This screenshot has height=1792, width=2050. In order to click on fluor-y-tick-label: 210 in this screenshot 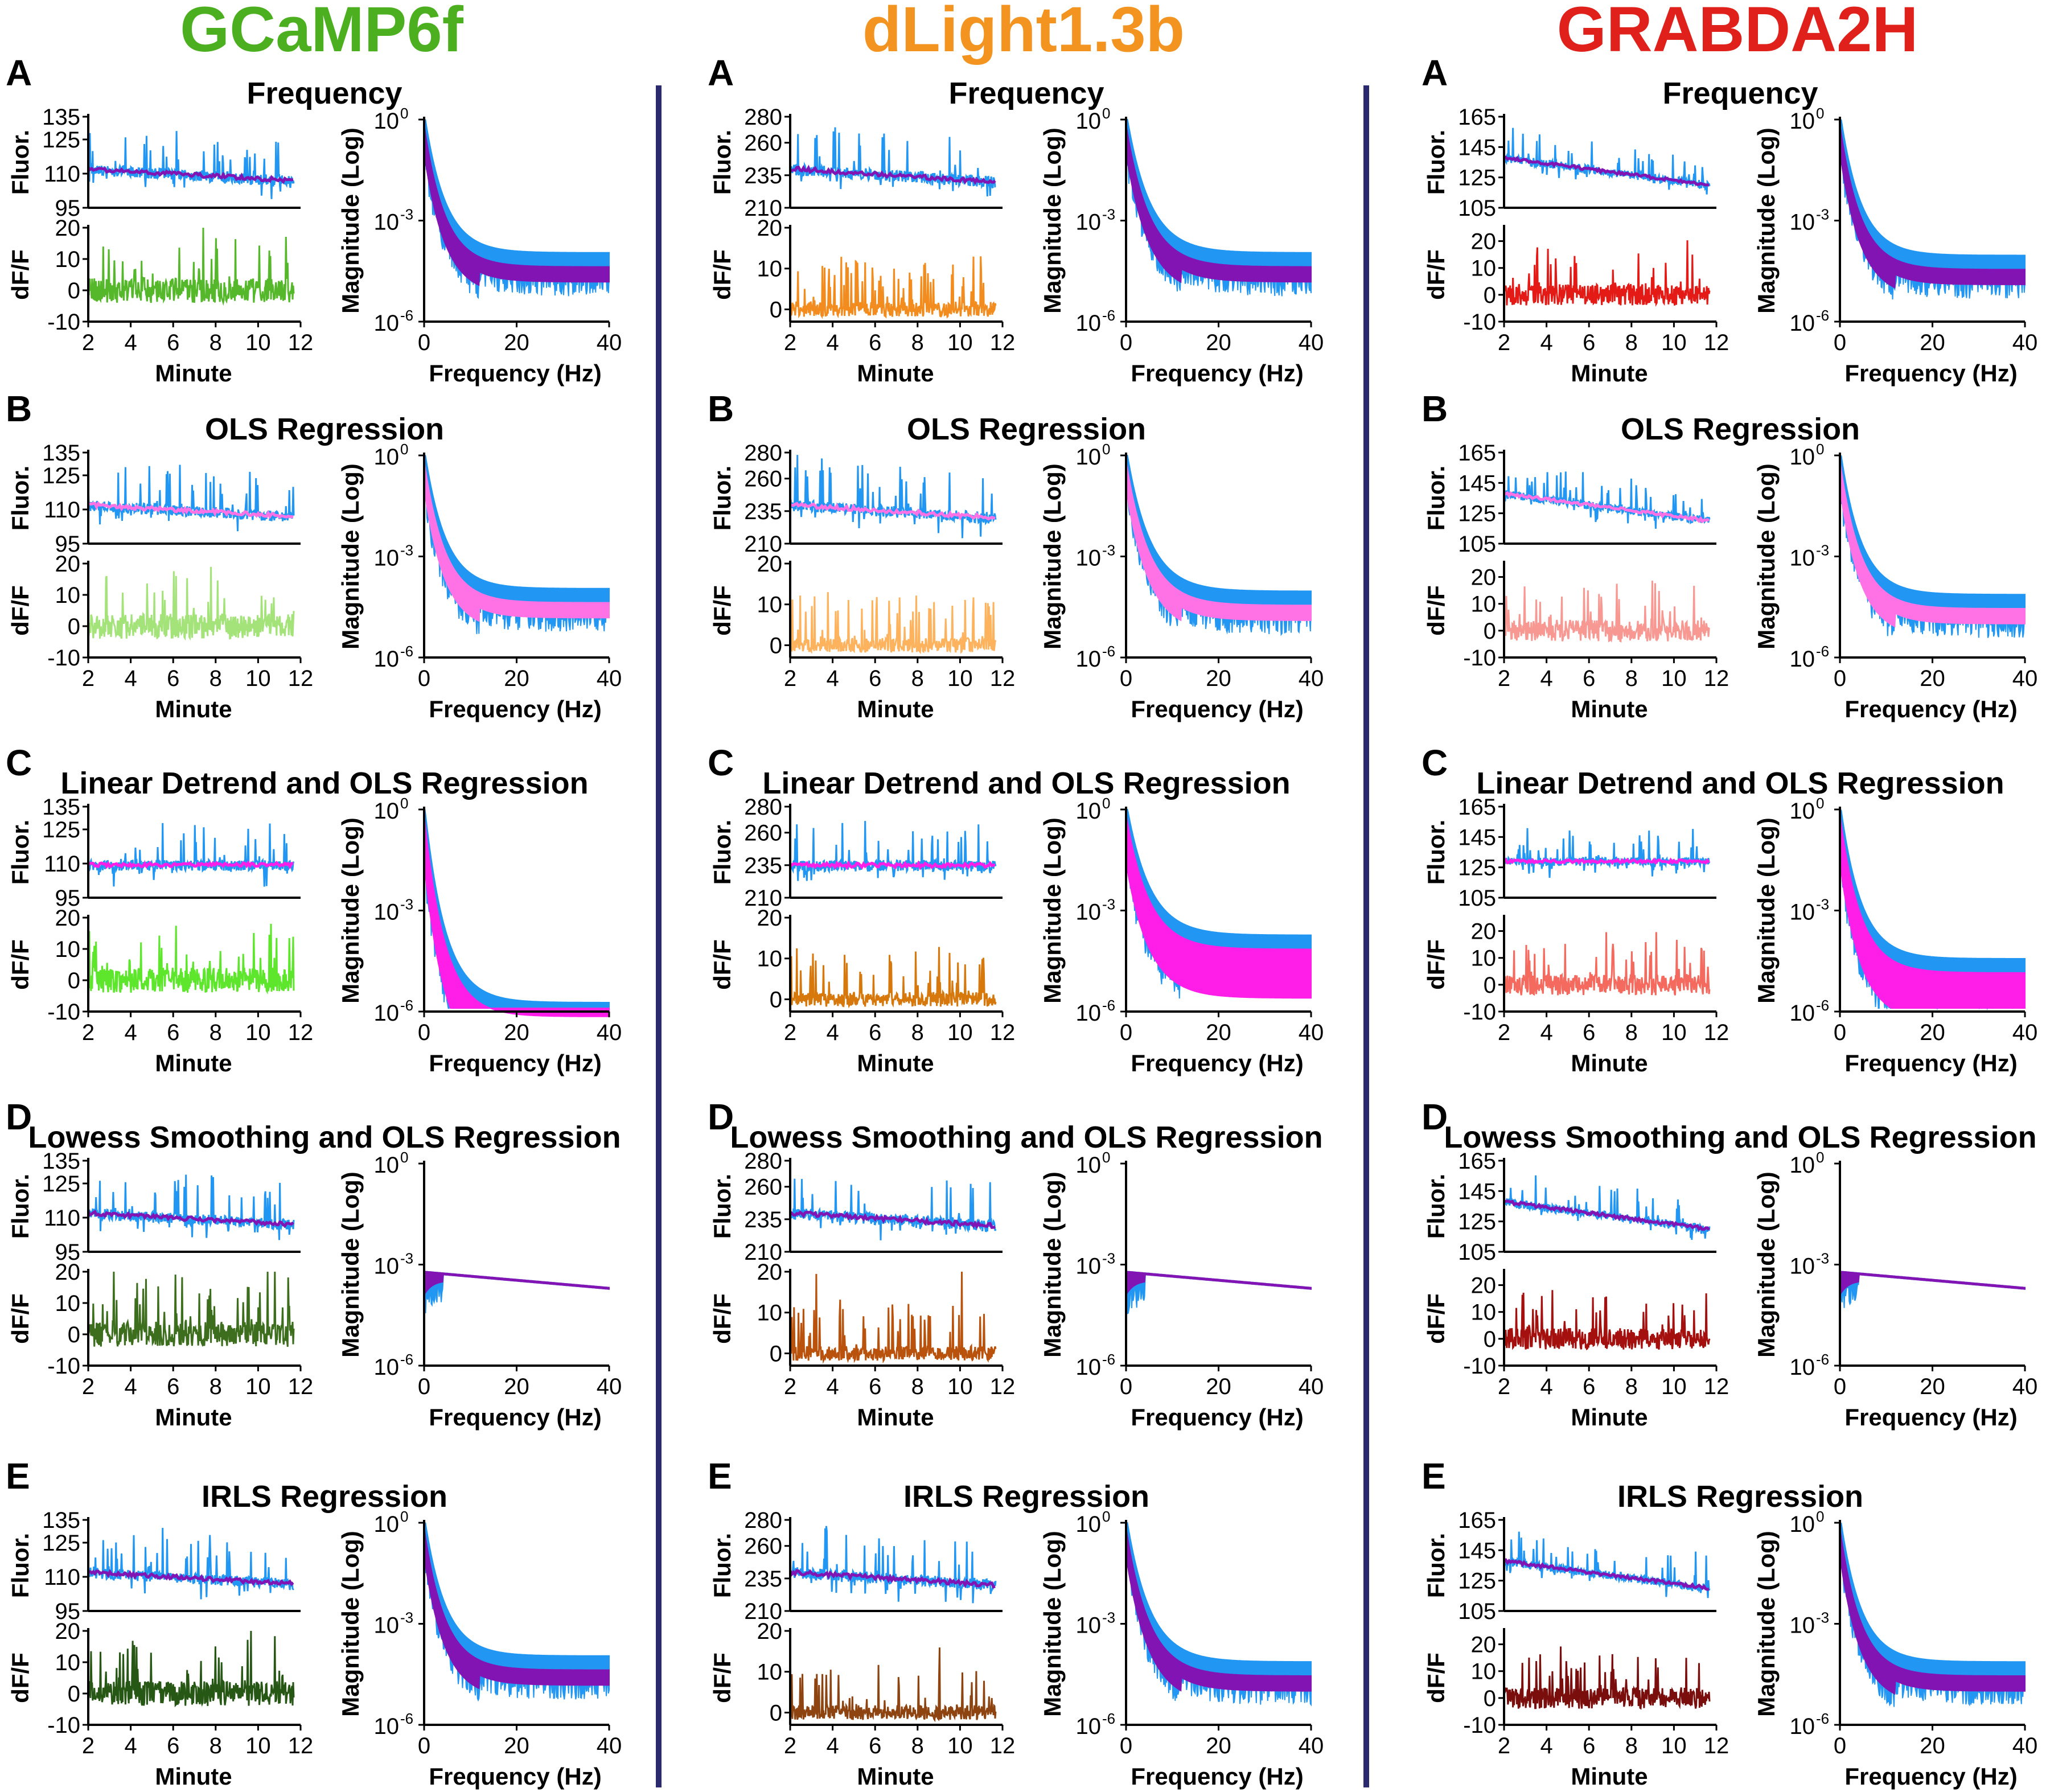, I will do `click(763, 544)`.